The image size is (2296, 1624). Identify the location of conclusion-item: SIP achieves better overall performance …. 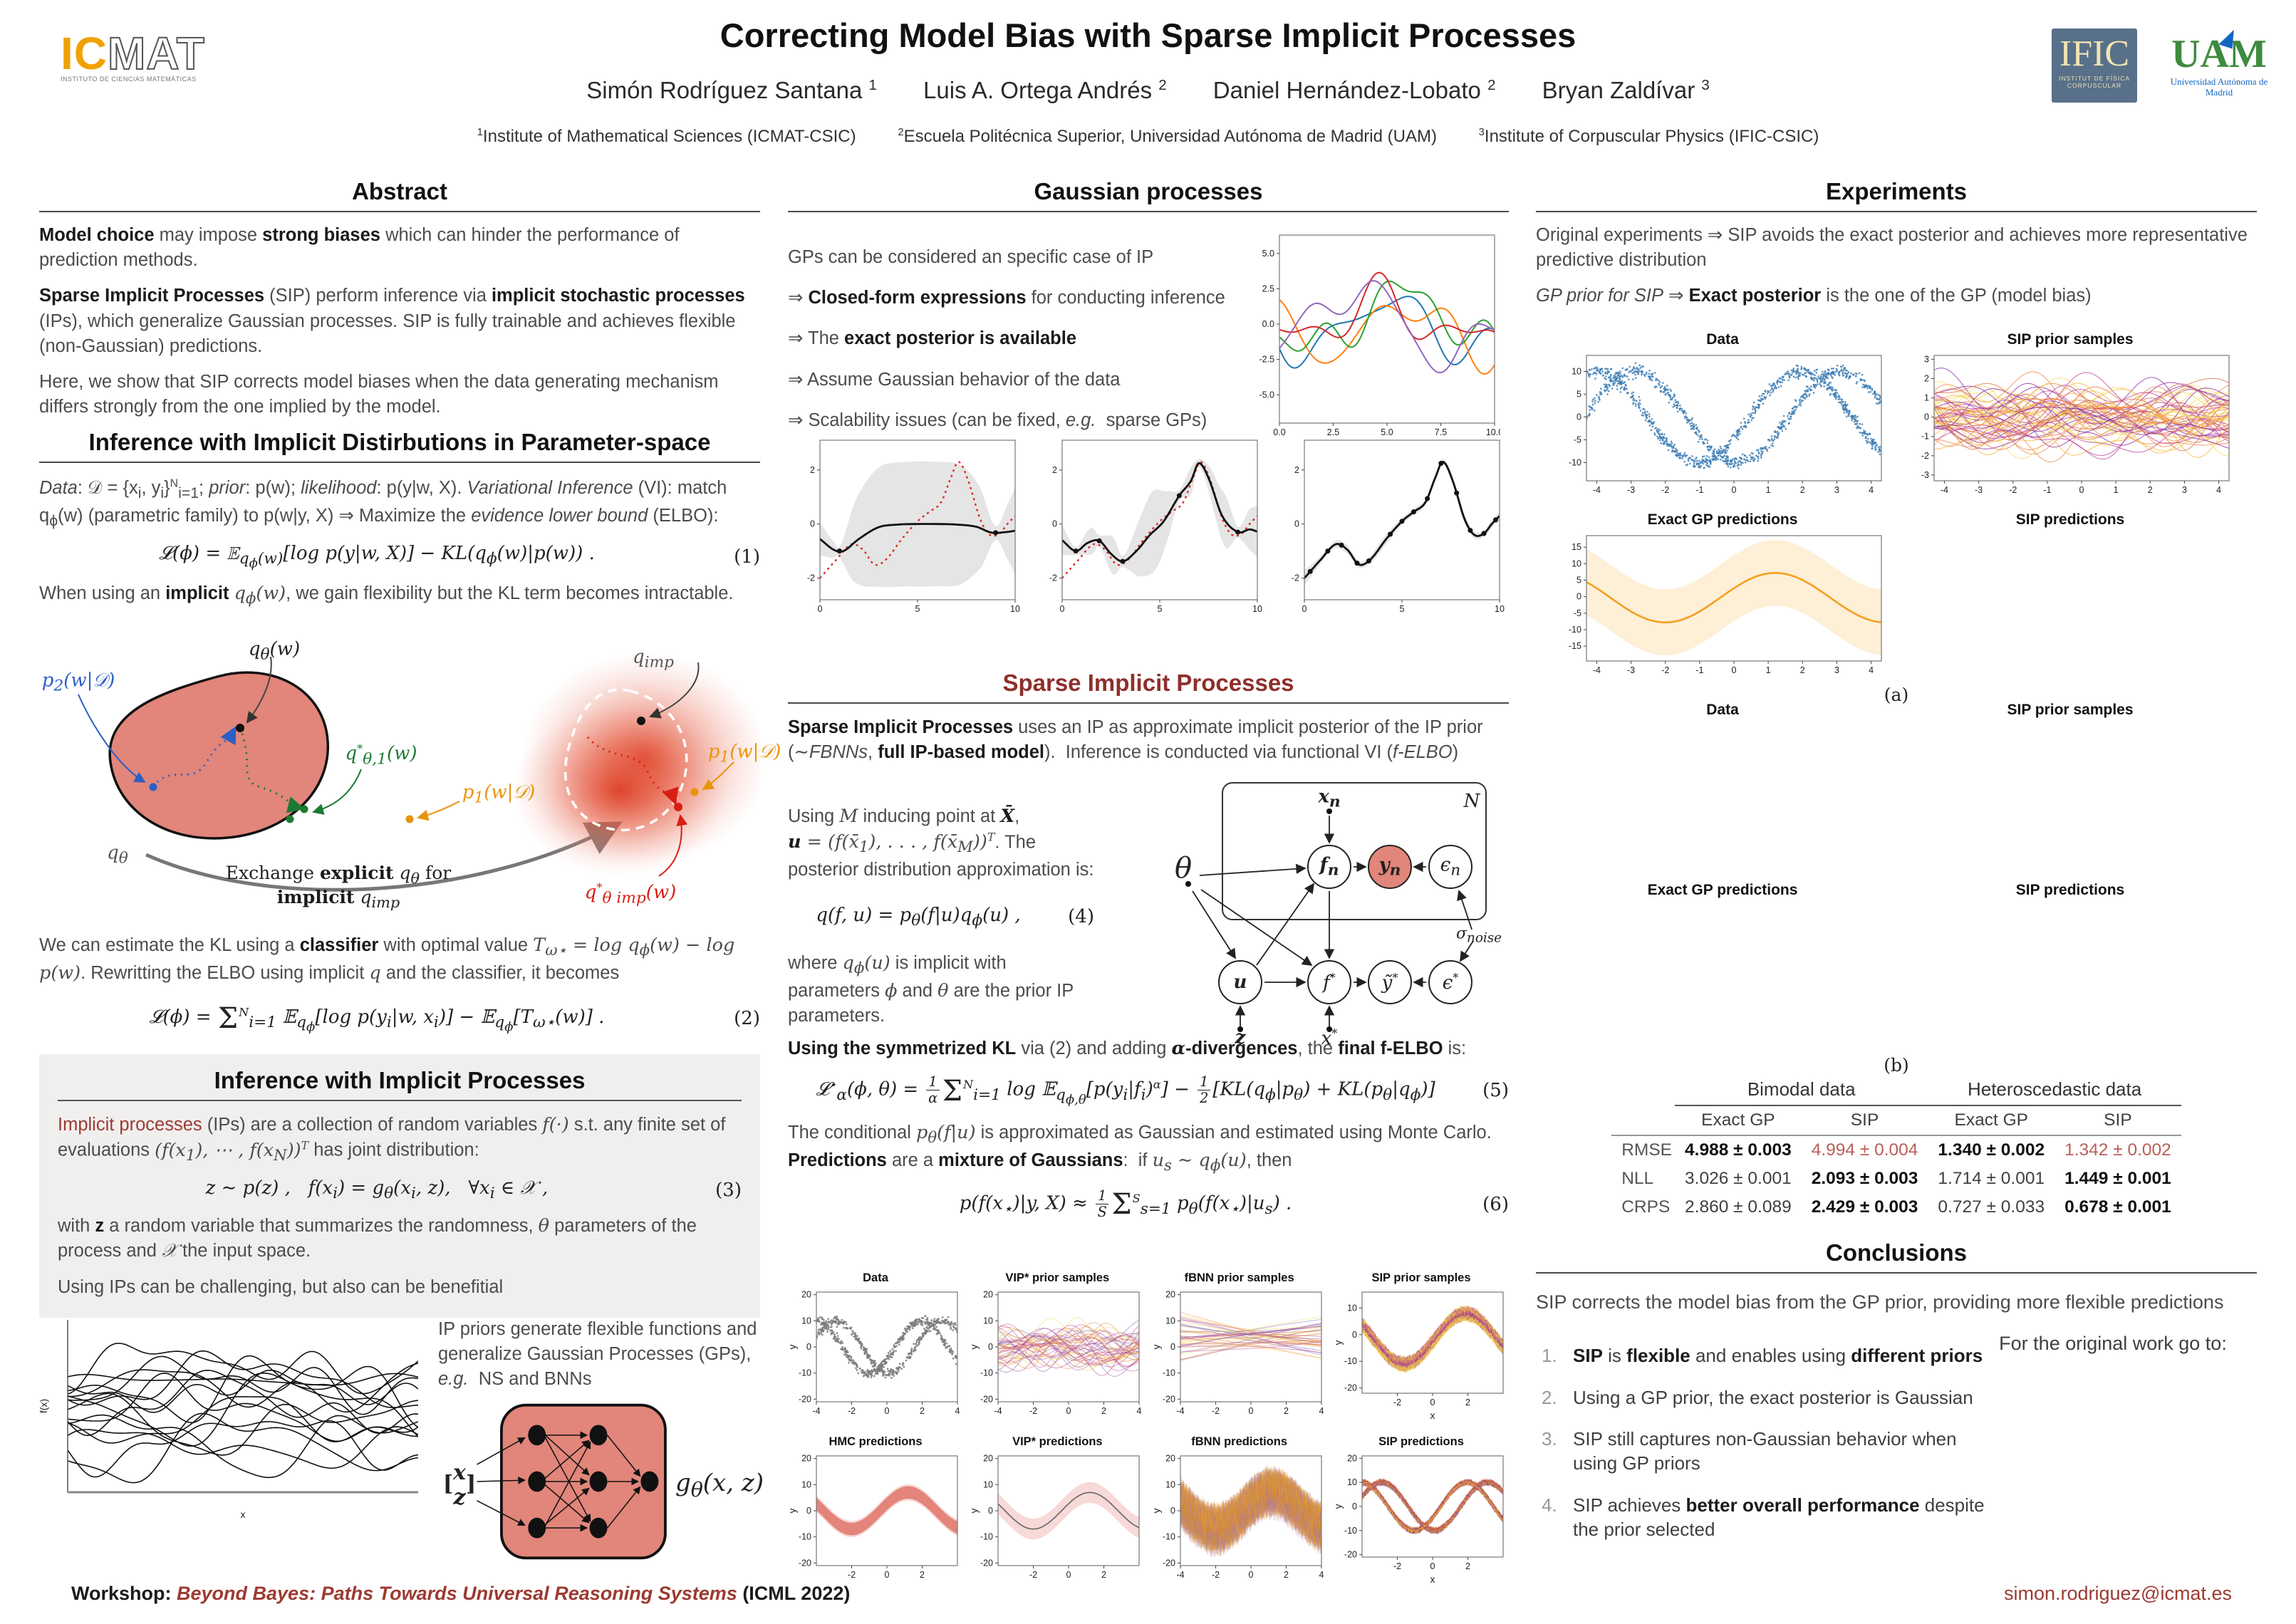
(1763, 1516).